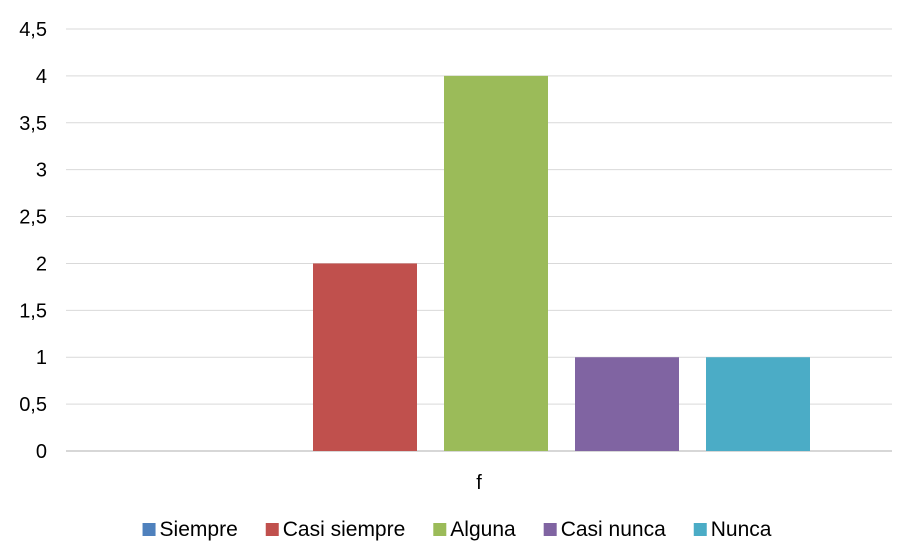 The image size is (914, 555). I want to click on bar-casi-siempre, so click(365, 357).